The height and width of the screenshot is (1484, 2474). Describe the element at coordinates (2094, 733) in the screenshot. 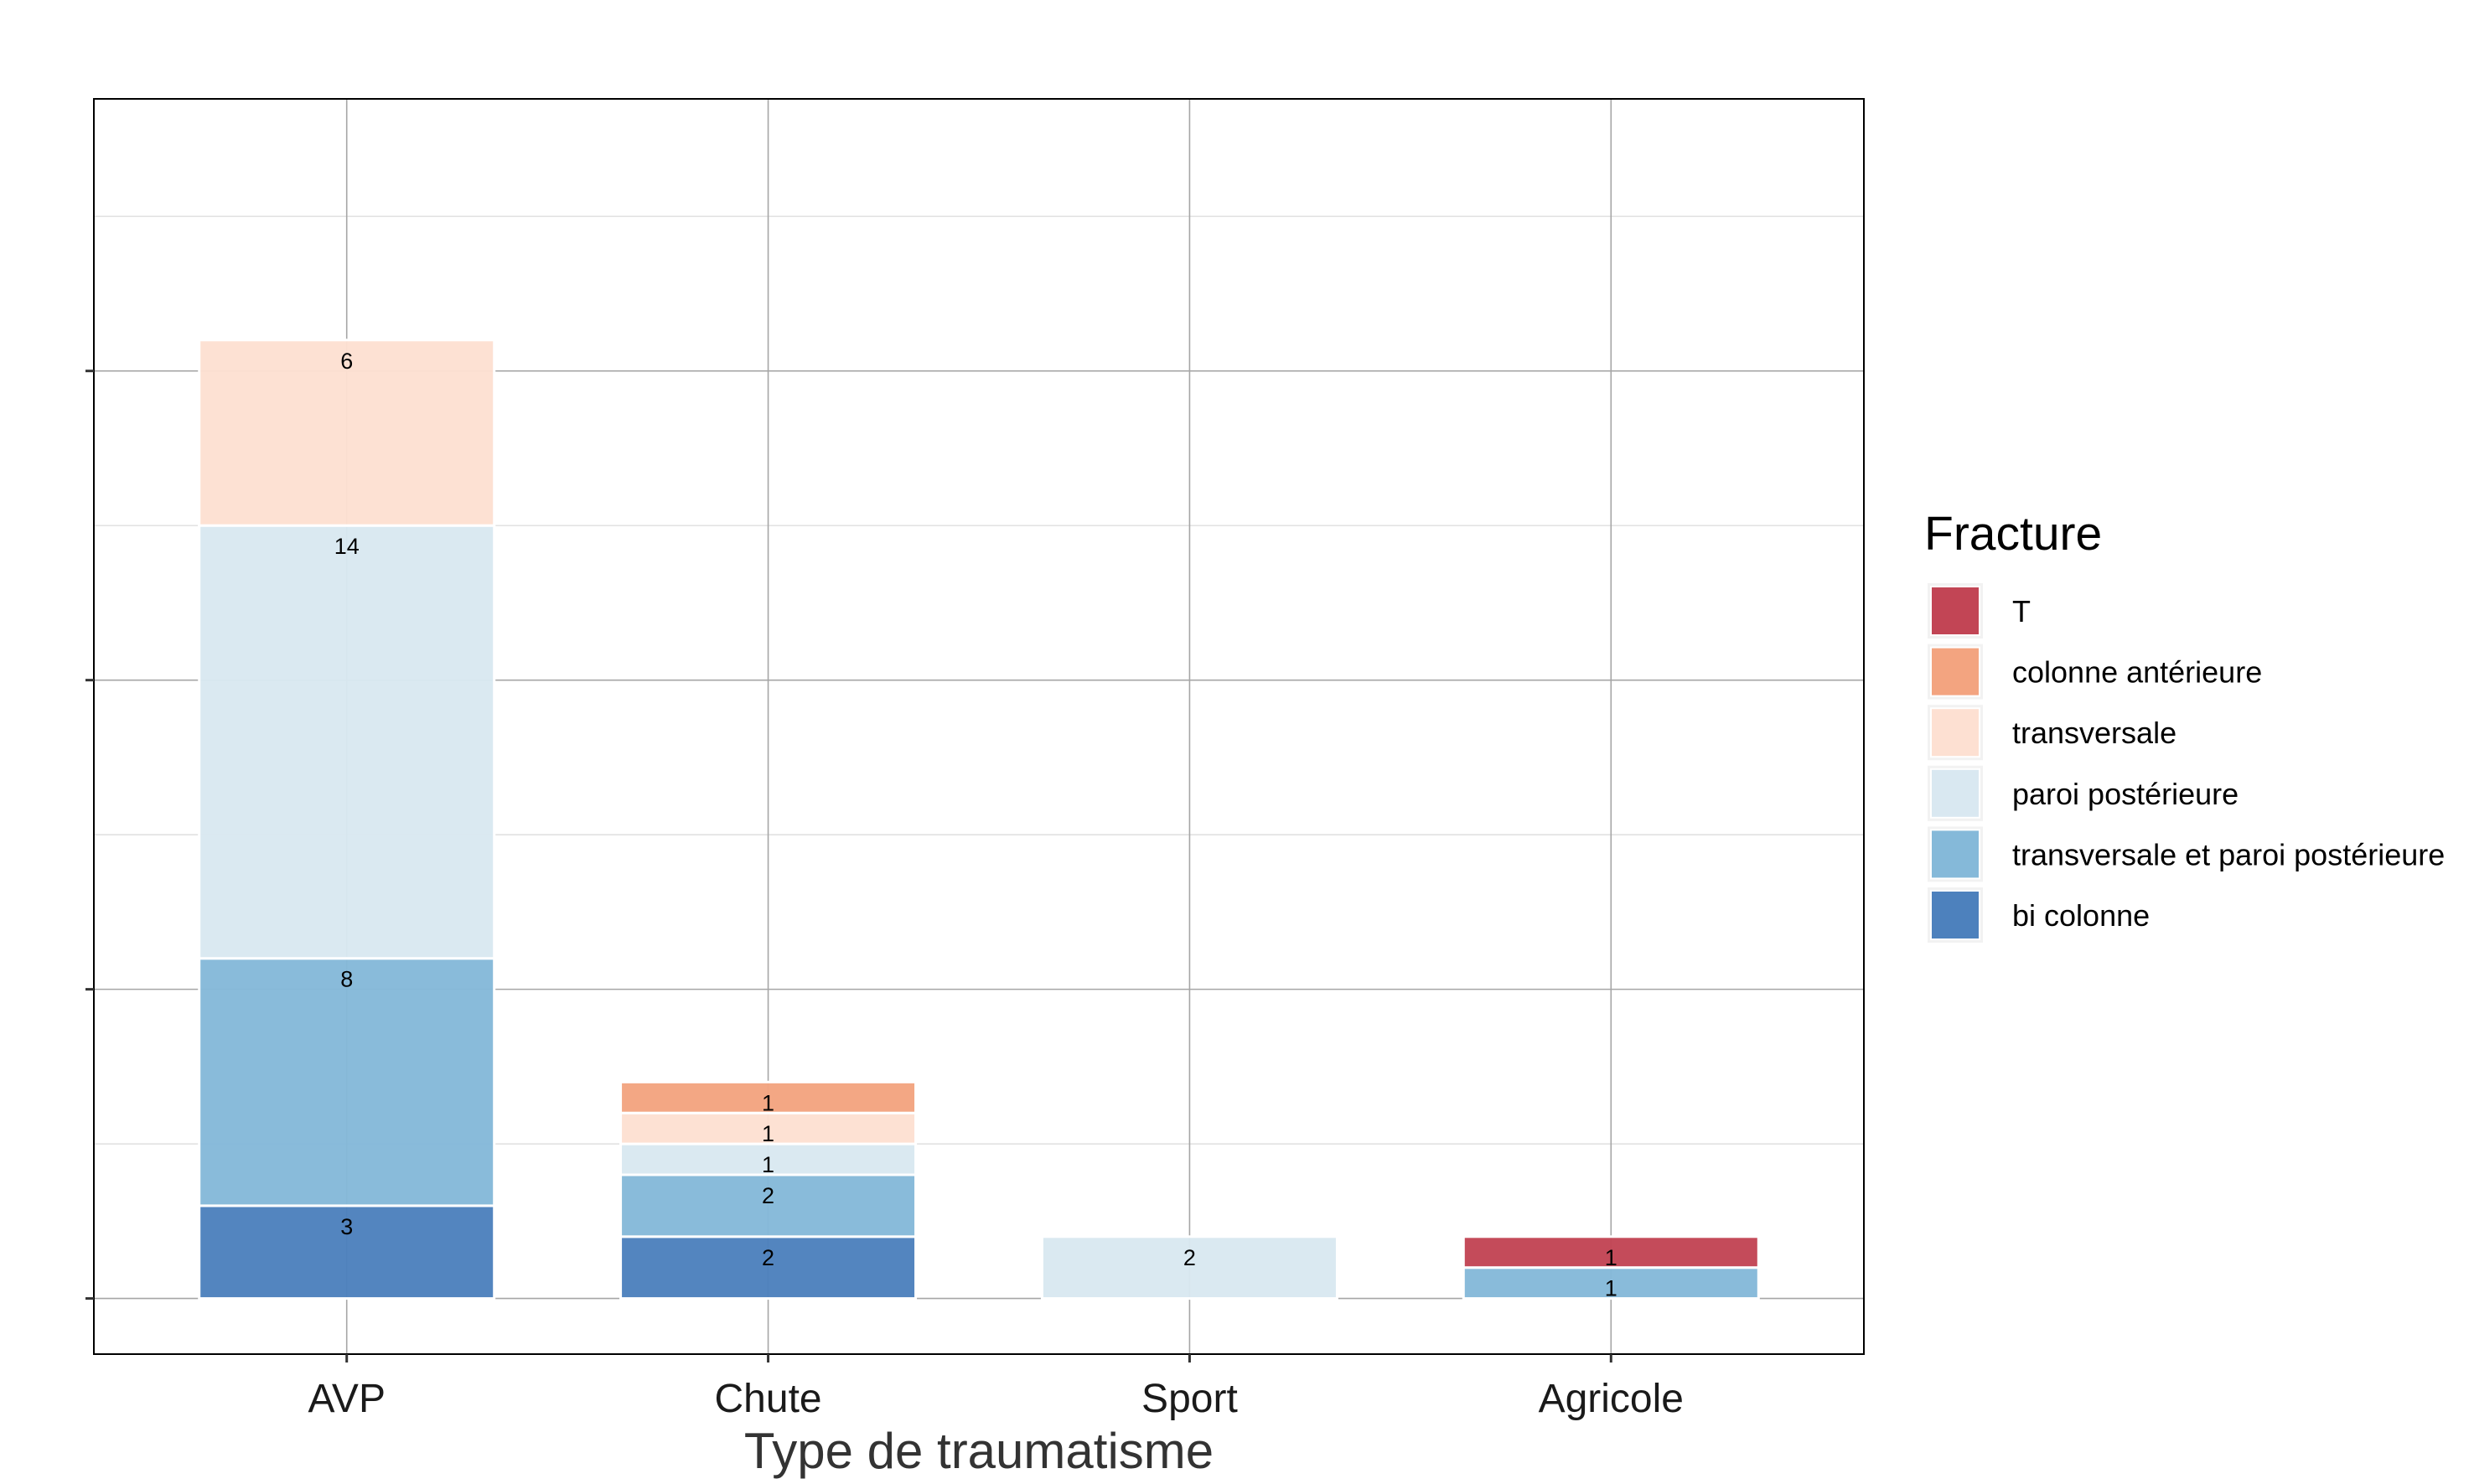

I see `legend-label: transversale` at that location.